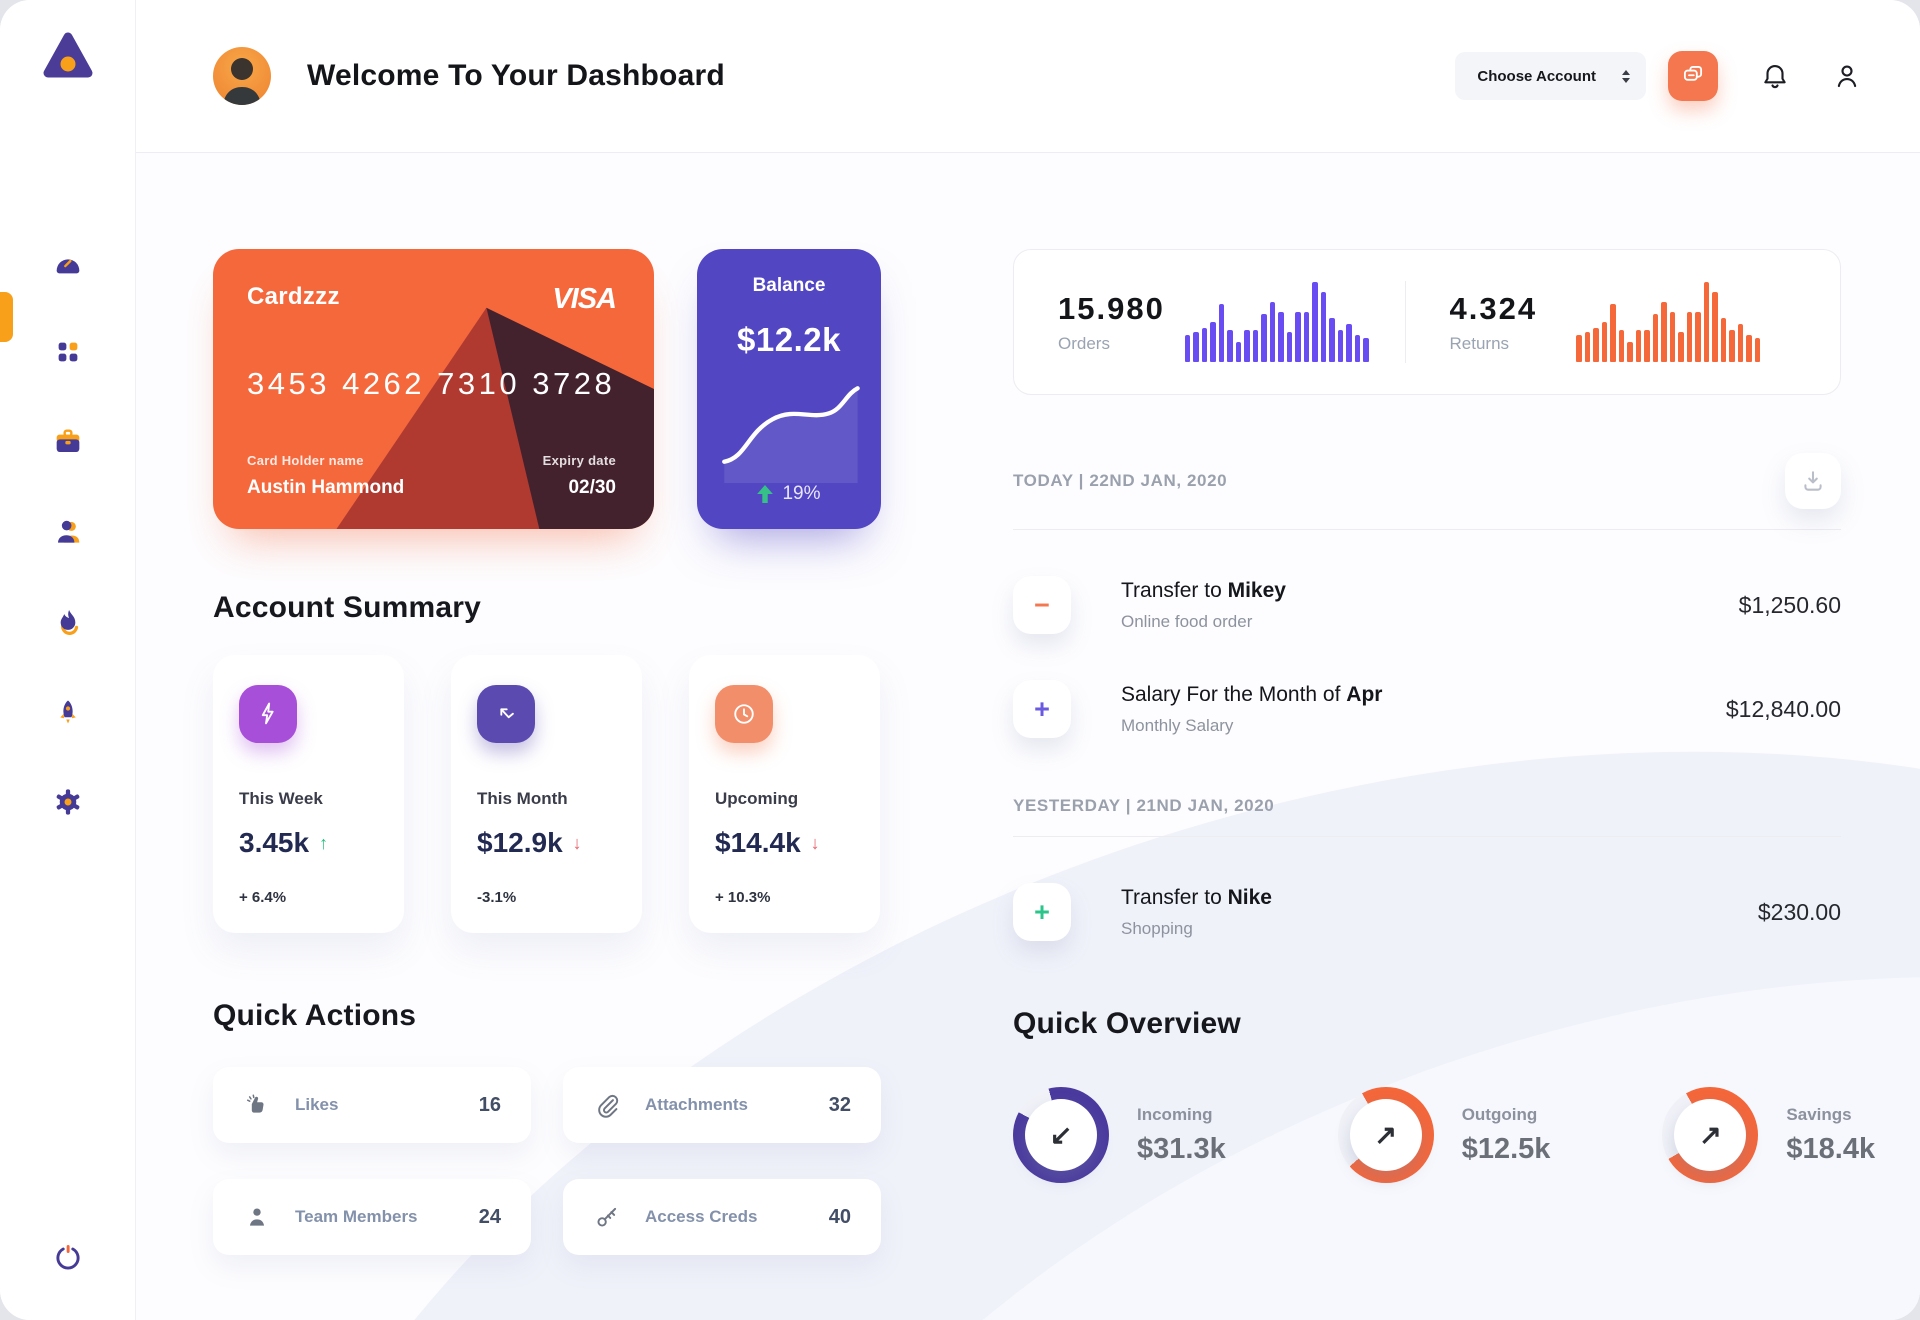  I want to click on plus-icon: +, so click(1042, 709).